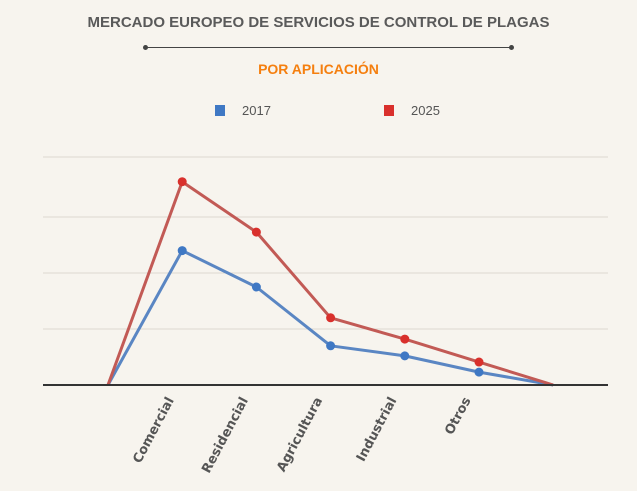  I want to click on title-divider, so click(329, 47).